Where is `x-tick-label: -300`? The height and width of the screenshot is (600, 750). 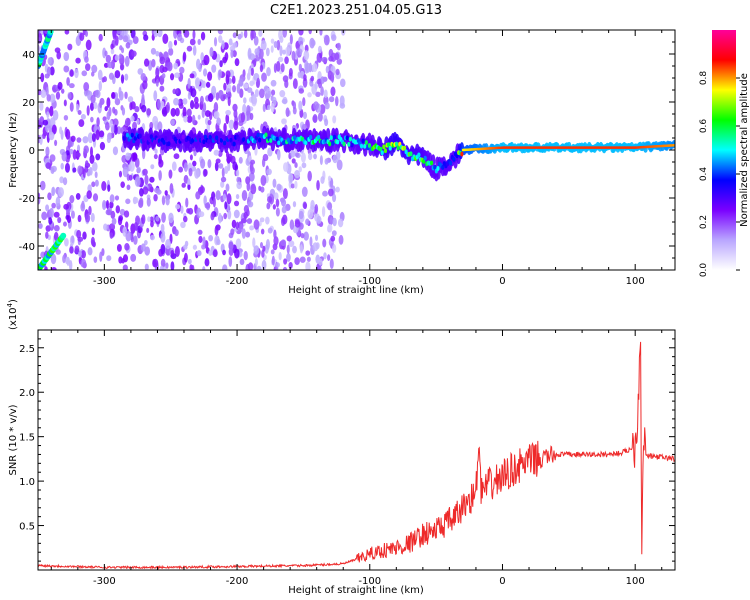
x-tick-label: -300 is located at coordinates (104, 281).